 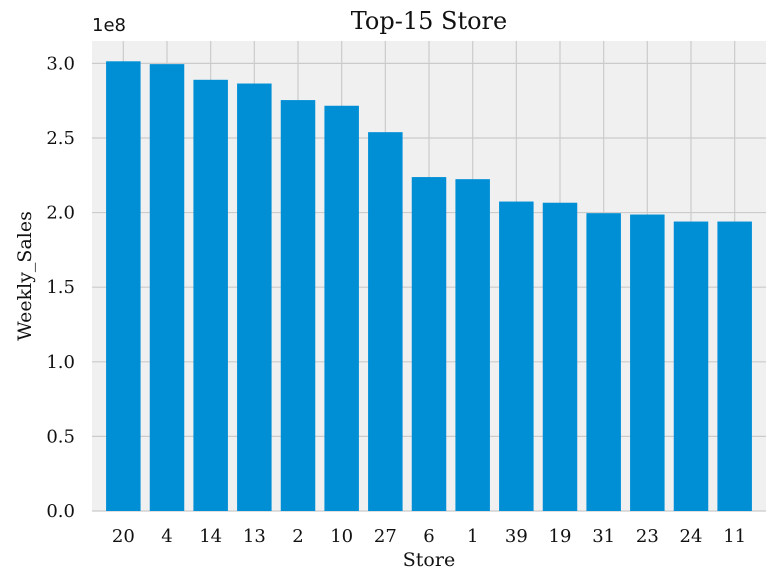 What do you see at coordinates (60, 213) in the screenshot?
I see `y-tick-label: 2.0` at bounding box center [60, 213].